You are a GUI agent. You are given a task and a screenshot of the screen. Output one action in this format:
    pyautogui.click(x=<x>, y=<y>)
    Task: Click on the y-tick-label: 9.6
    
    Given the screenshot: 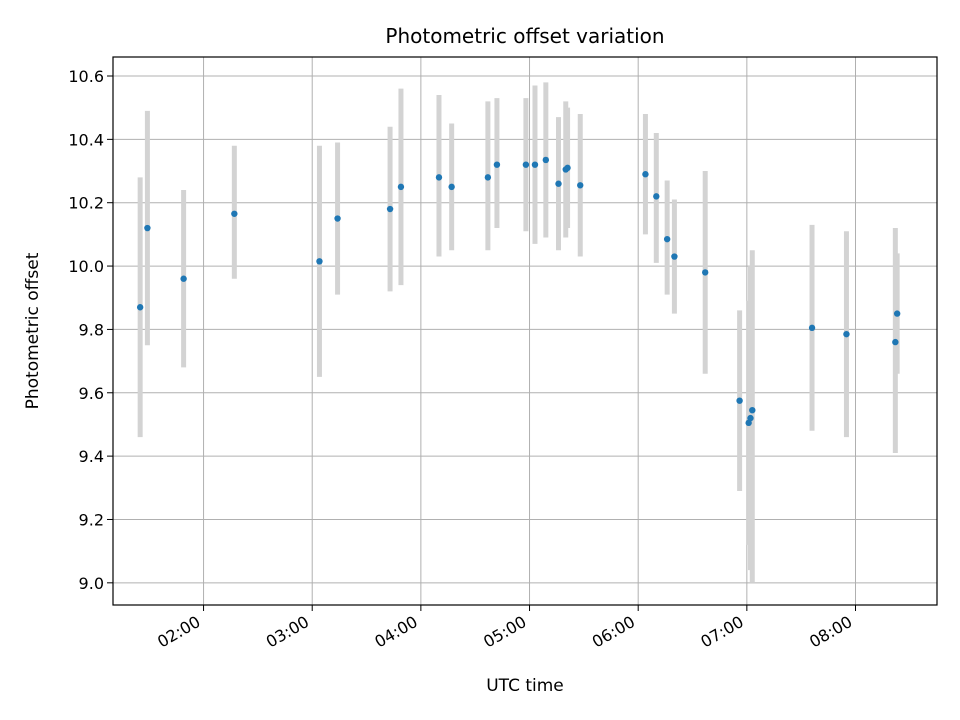 What is the action you would take?
    pyautogui.click(x=91, y=393)
    